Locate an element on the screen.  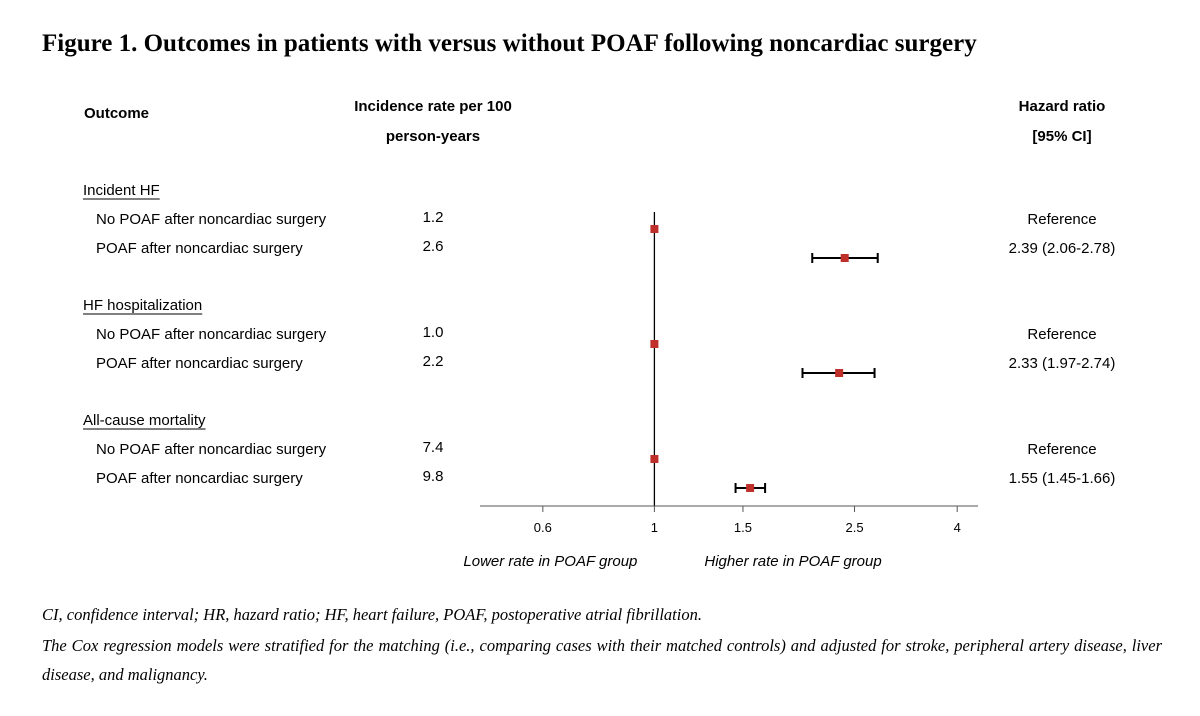
incidence-value: 7.4 is located at coordinates (433, 447).